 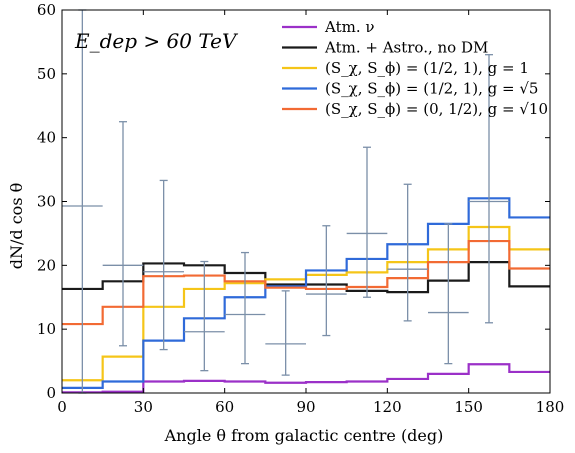 I want to click on legend-label: Atm. + Astro., no DM, so click(x=406, y=48).